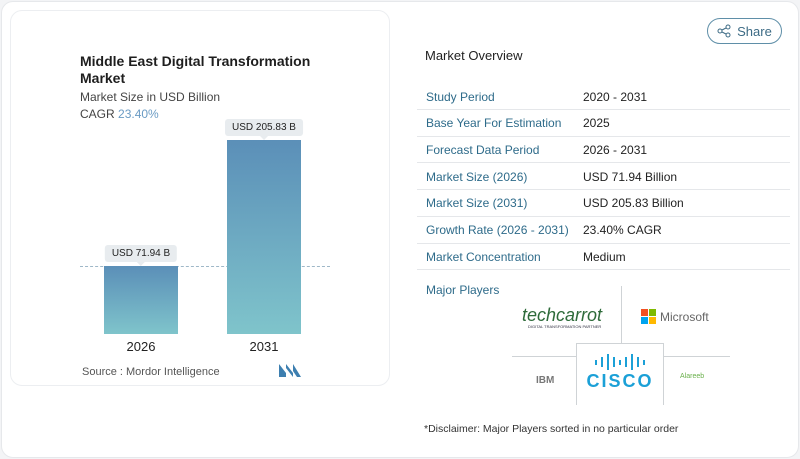  I want to click on overview-row: Study Period 2020 - 2031, so click(603, 97).